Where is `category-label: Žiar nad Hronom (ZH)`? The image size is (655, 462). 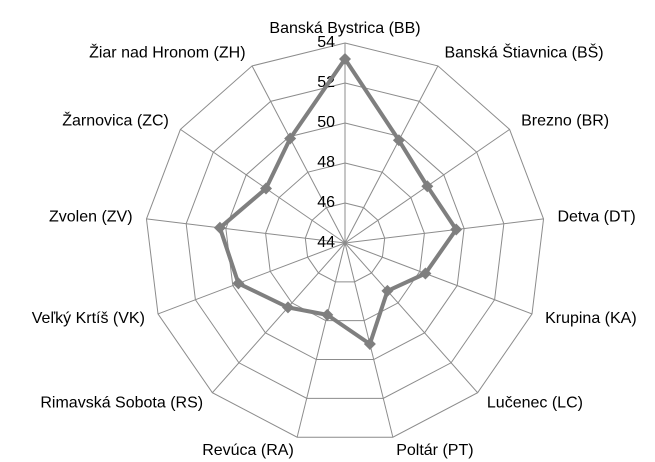 category-label: Žiar nad Hronom (ZH) is located at coordinates (167, 52).